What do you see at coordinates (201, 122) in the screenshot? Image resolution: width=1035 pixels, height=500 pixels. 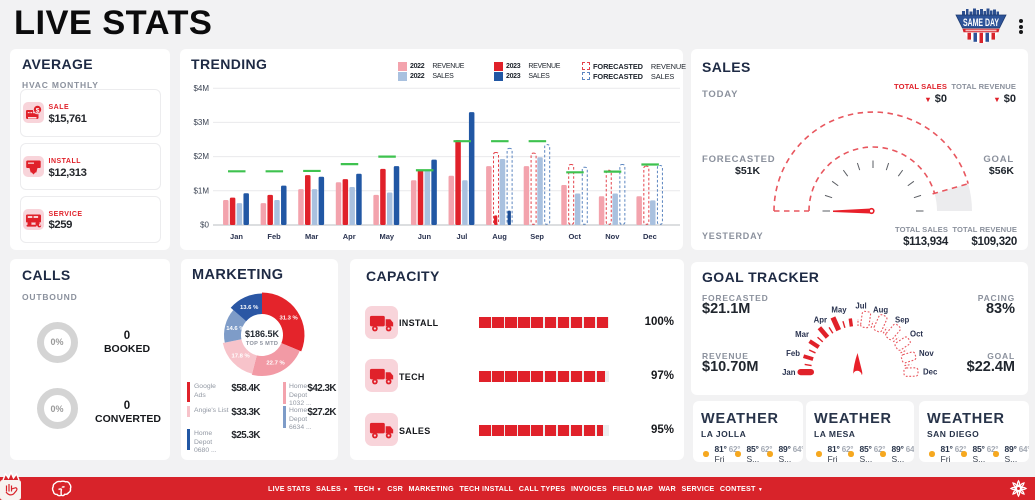 I see `svg-text: $3M` at bounding box center [201, 122].